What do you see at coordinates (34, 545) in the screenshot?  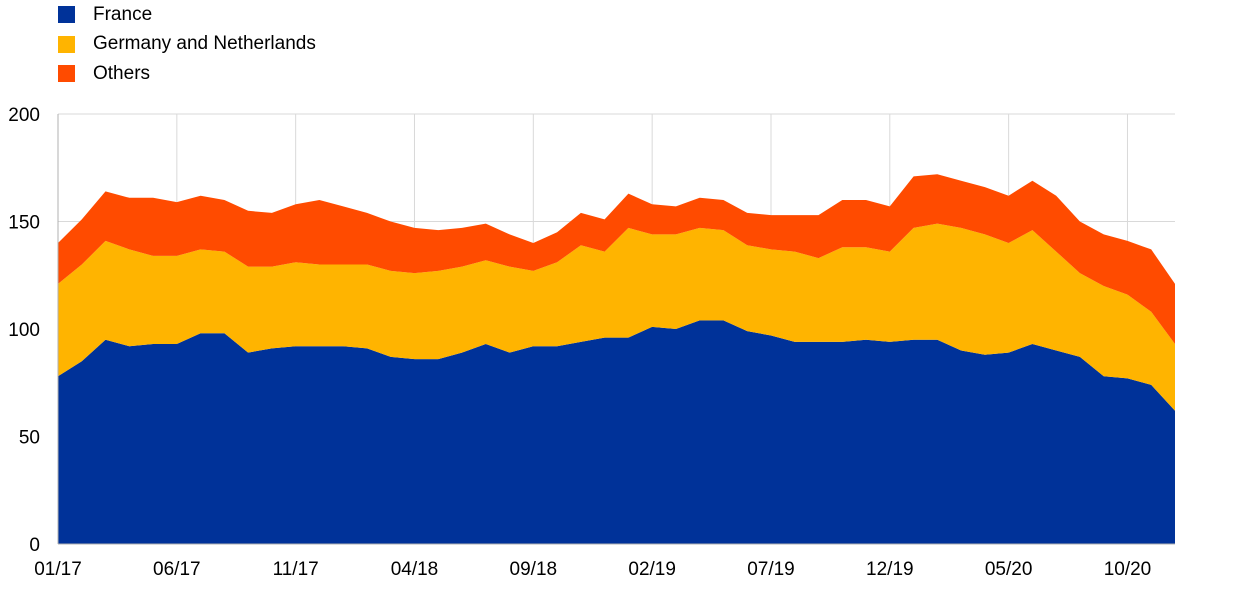 I see `y-tick-label: 0` at bounding box center [34, 545].